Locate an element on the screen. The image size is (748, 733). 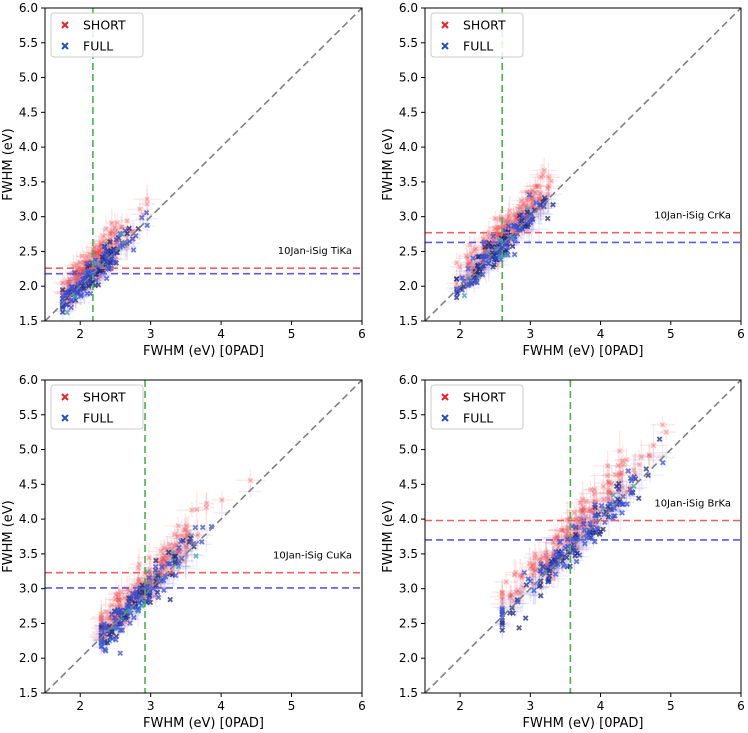
y-tick-label: 3.0 is located at coordinates (28, 589).